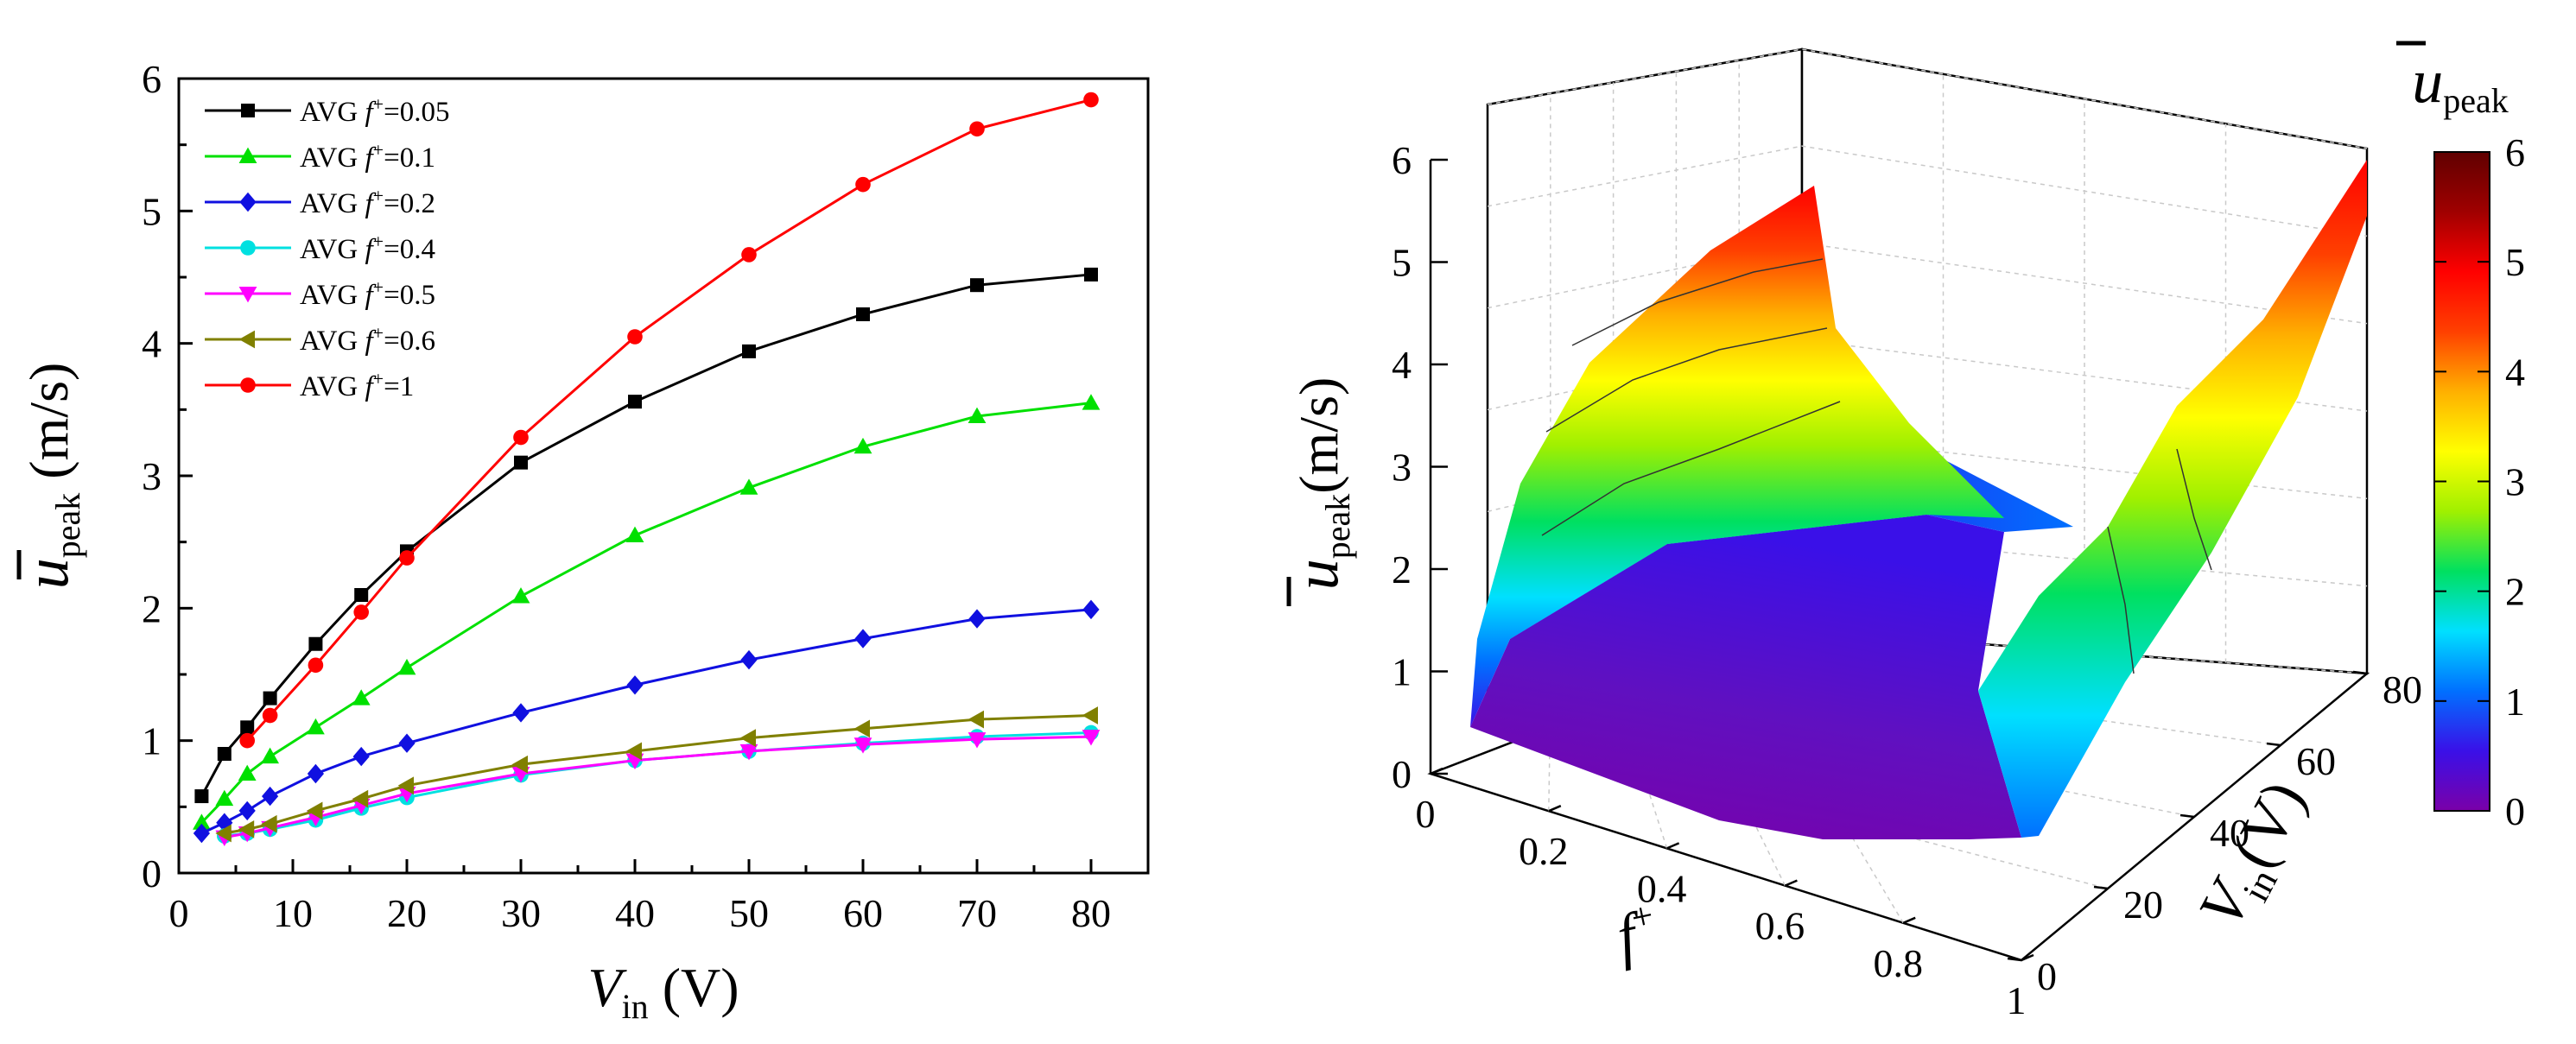 This screenshot has height=1044, width=2576. I want to click on y-tick-label: 1, so click(152, 741).